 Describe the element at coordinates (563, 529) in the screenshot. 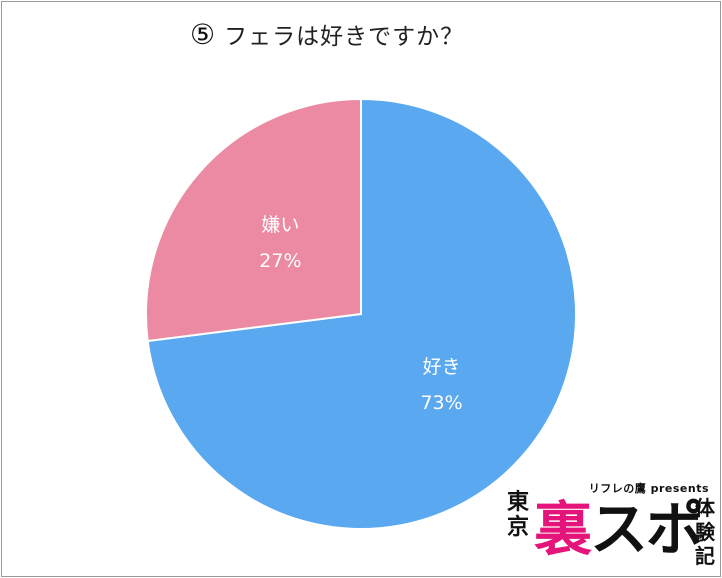

I see `logo-main-char-1: 裏` at that location.